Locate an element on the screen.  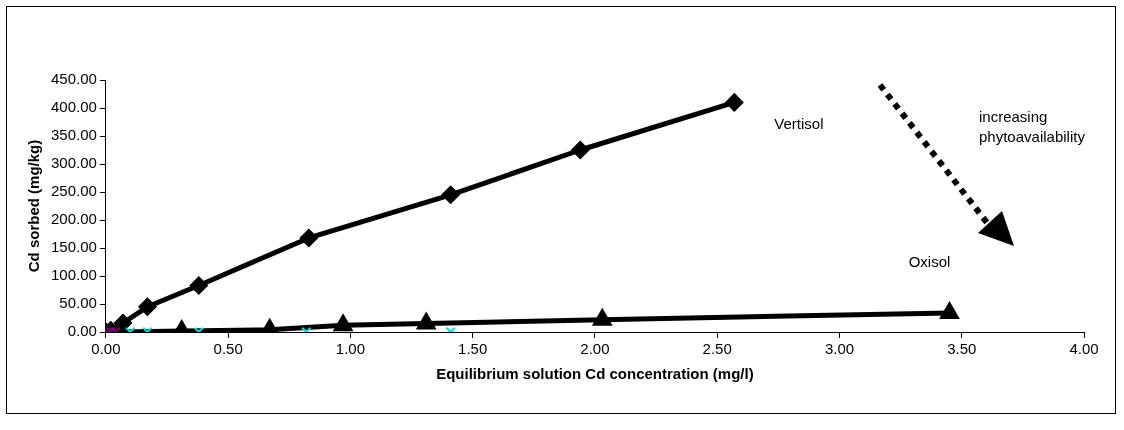
text: Vertisol is located at coordinates (799, 123).